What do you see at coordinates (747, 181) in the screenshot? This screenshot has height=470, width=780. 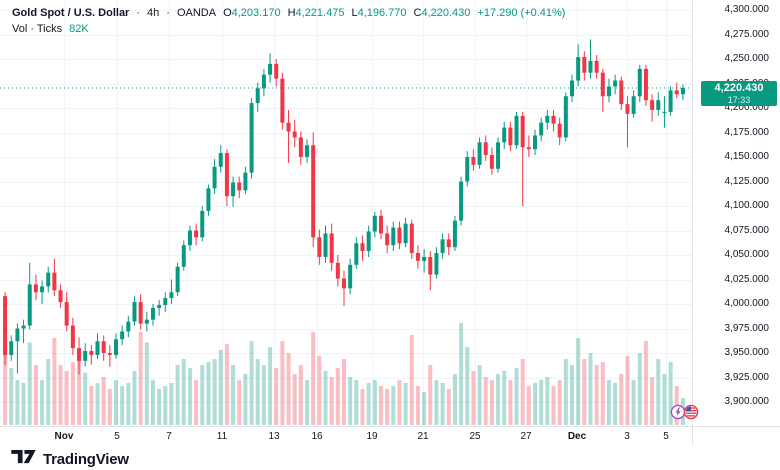 I see `price-tick-label: 4,125.000` at bounding box center [747, 181].